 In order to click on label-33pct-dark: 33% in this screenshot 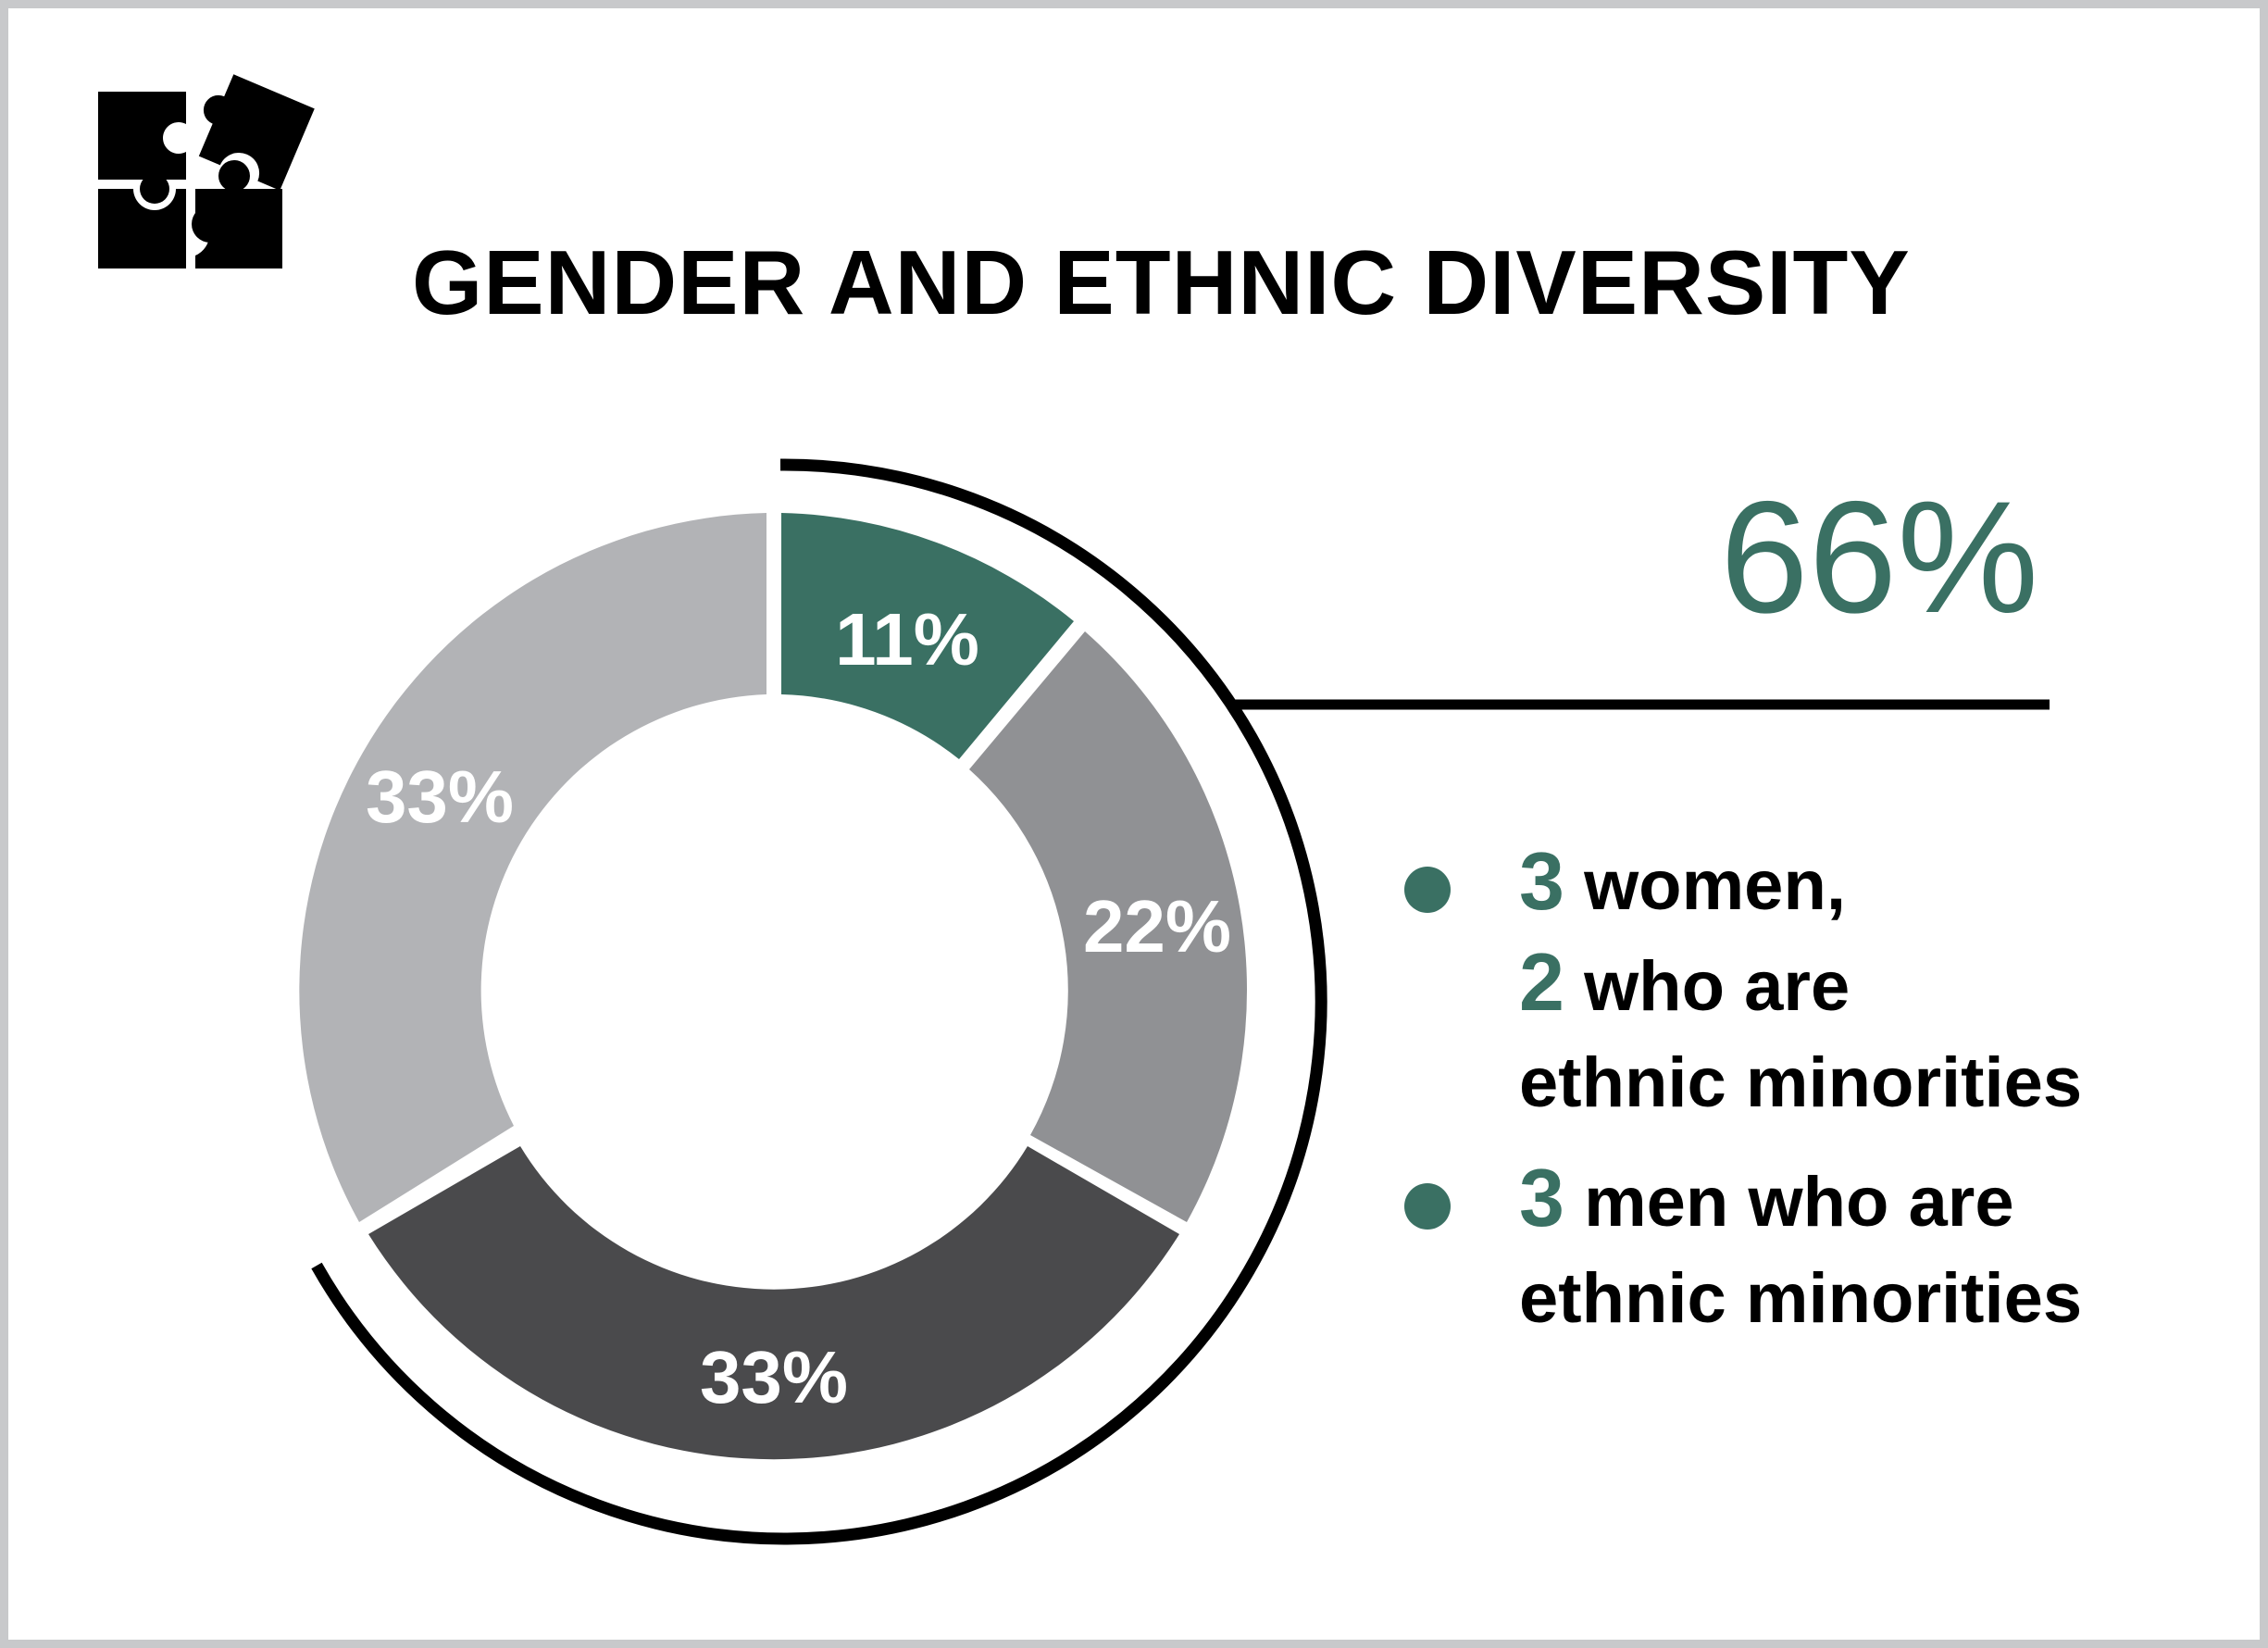, I will do `click(774, 1377)`.